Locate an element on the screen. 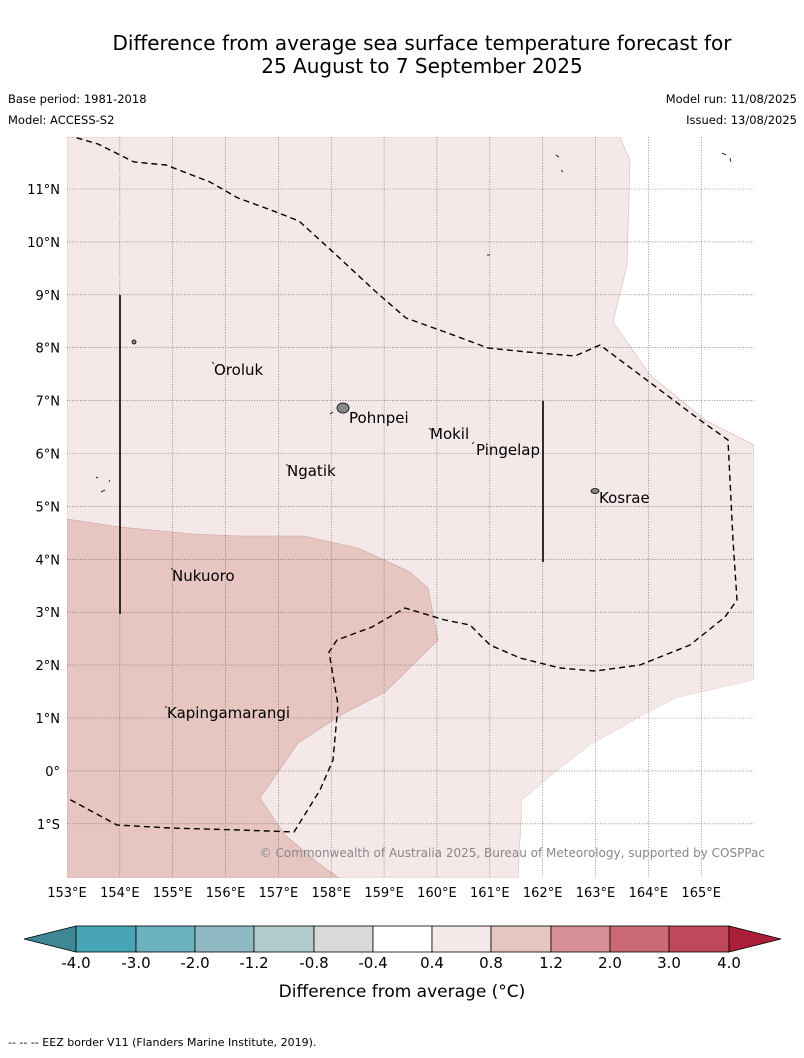 This screenshot has width=804, height=1058. longitude-label: 161°E is located at coordinates (490, 893).